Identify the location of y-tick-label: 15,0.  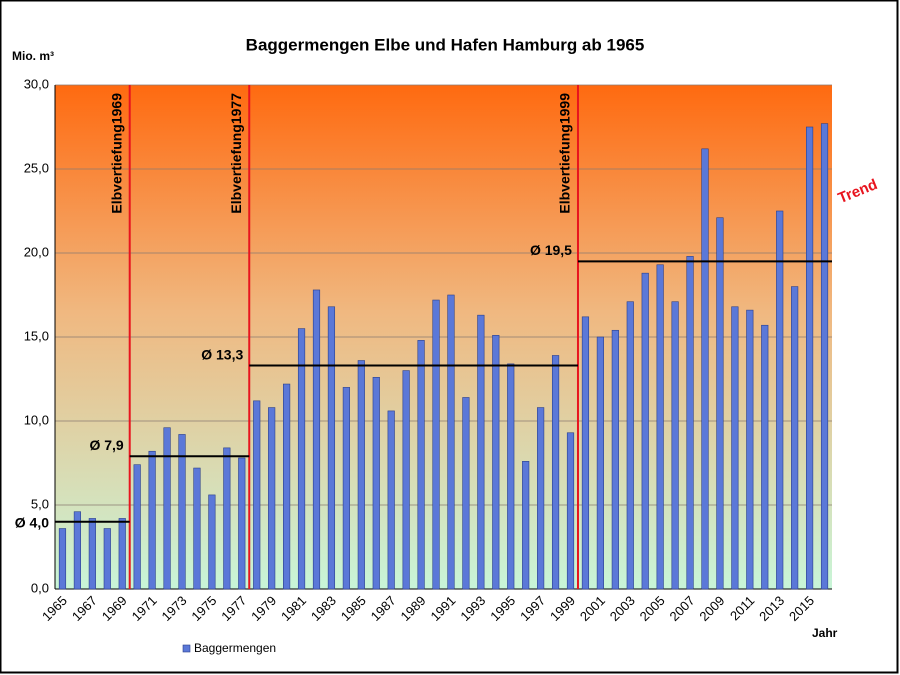
(36, 335).